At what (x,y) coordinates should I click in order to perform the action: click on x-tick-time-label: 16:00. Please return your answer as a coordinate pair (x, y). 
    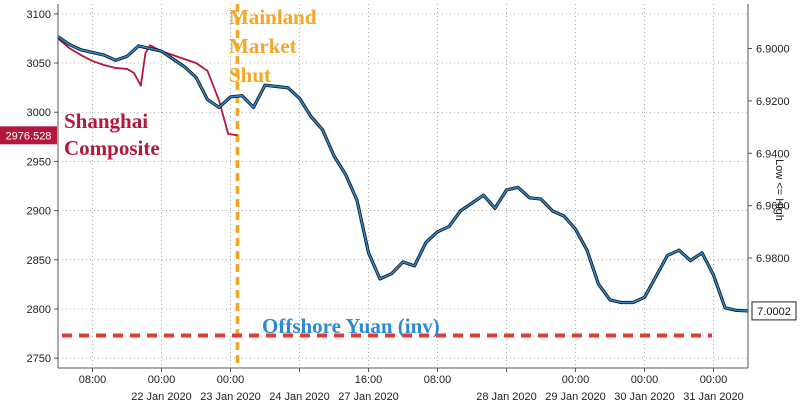
    Looking at the image, I should click on (369, 380).